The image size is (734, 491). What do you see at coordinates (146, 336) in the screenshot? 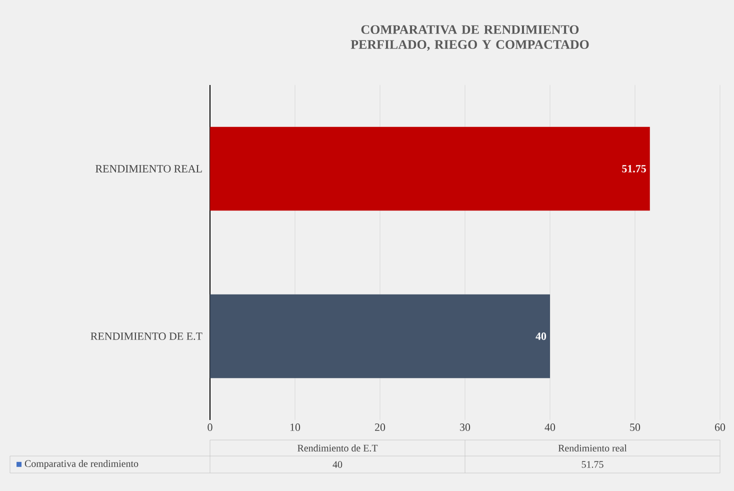
I see `y-tick-label: RENDIMIENTO DE E.T` at bounding box center [146, 336].